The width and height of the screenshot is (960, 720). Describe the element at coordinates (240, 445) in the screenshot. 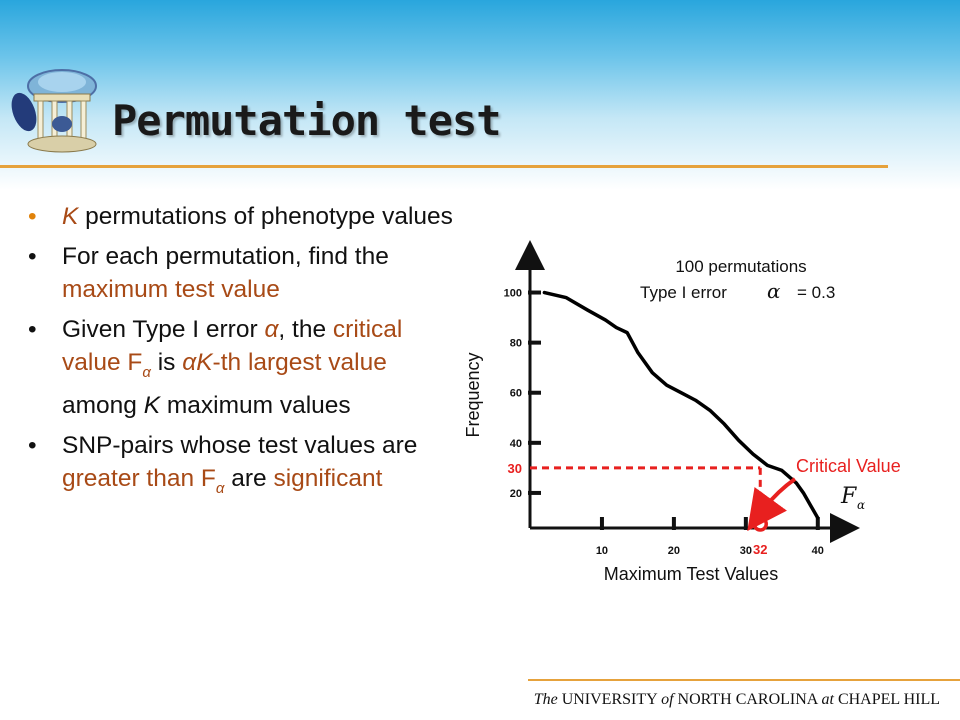

I see `bullet-text: SNP-pairs whose test values are` at that location.